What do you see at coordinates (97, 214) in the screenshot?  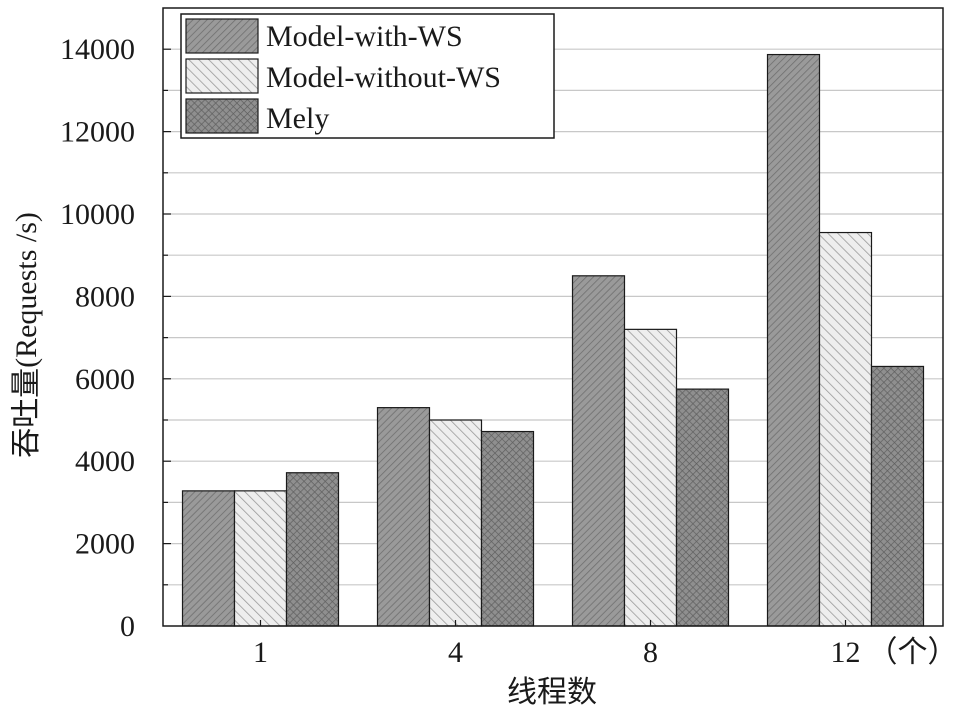 I see `y-tick-label: 10000` at bounding box center [97, 214].